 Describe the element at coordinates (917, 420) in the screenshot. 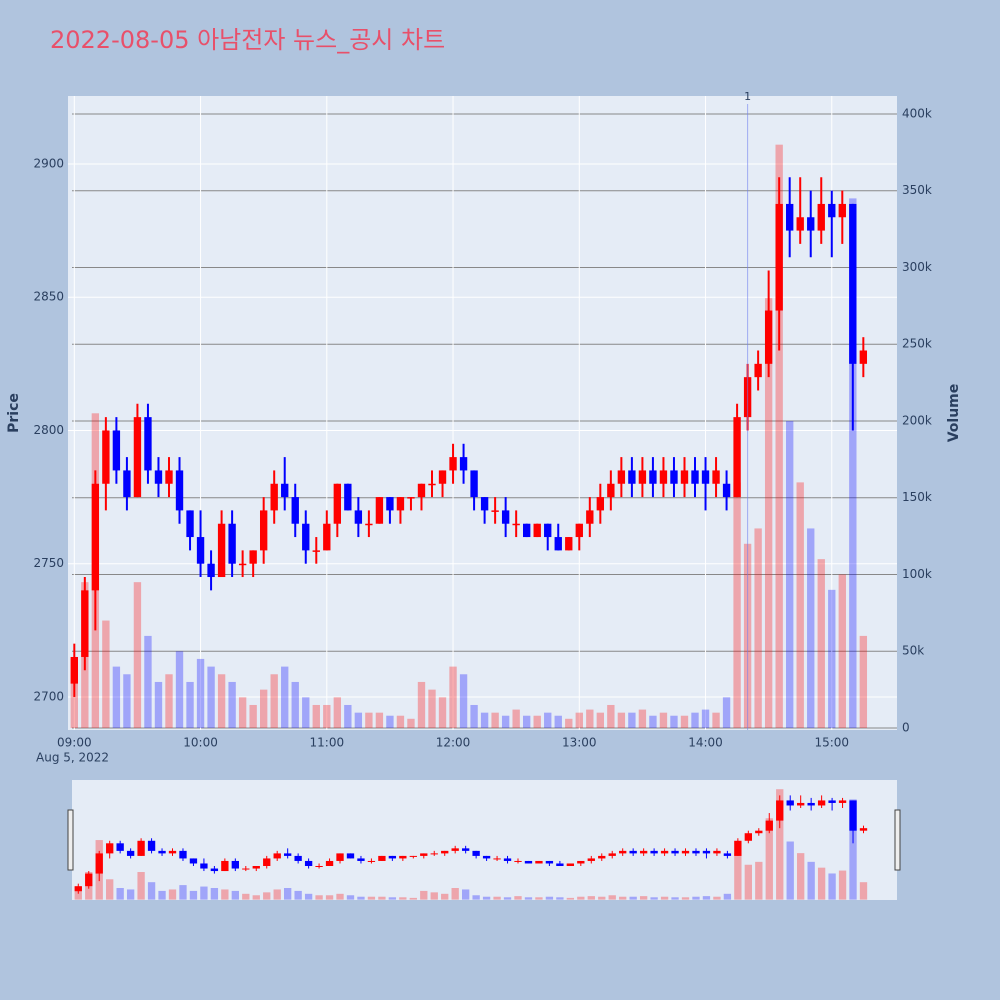

I see `y2-tick-label: 200k` at that location.